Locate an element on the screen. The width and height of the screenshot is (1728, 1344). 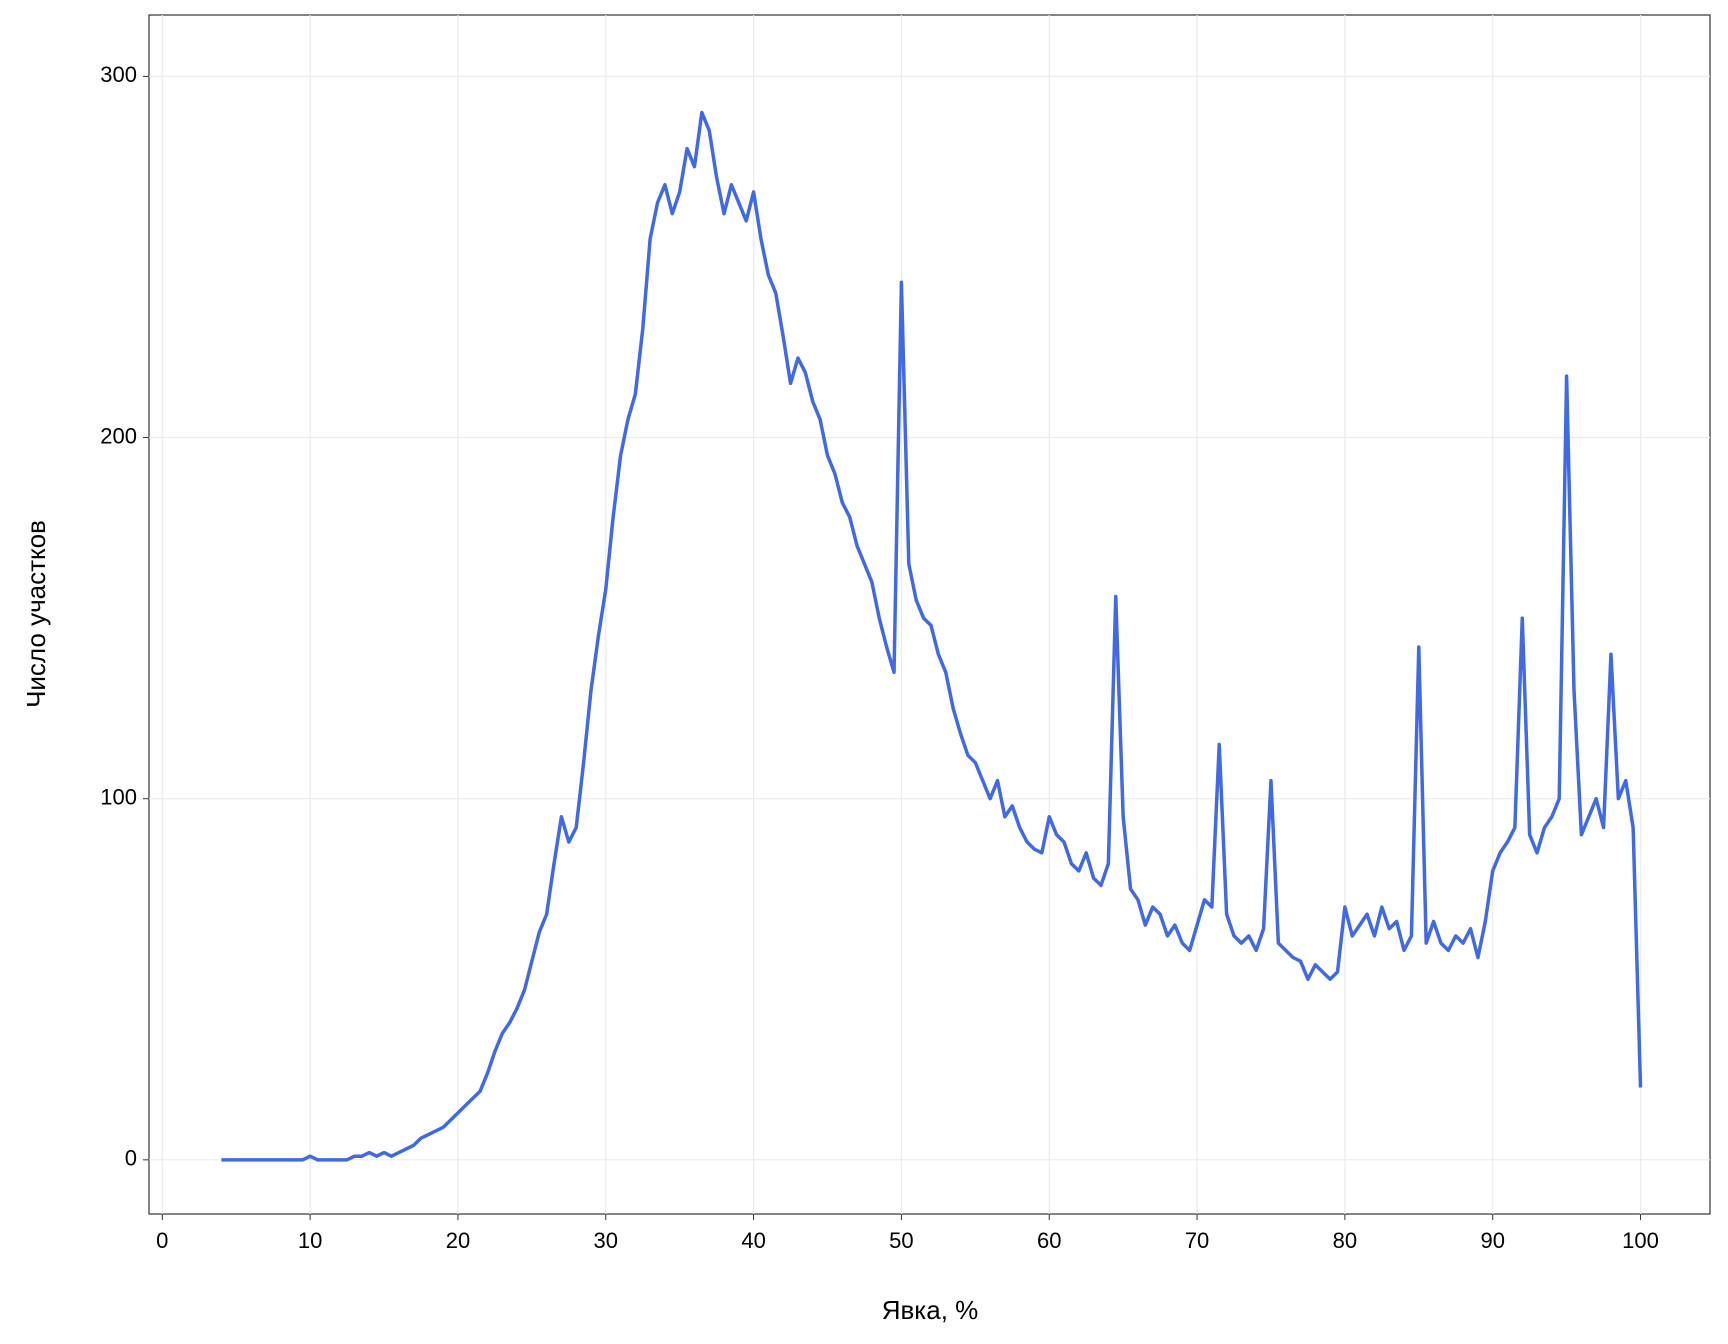
x-tick-label: 0 is located at coordinates (162, 1240).